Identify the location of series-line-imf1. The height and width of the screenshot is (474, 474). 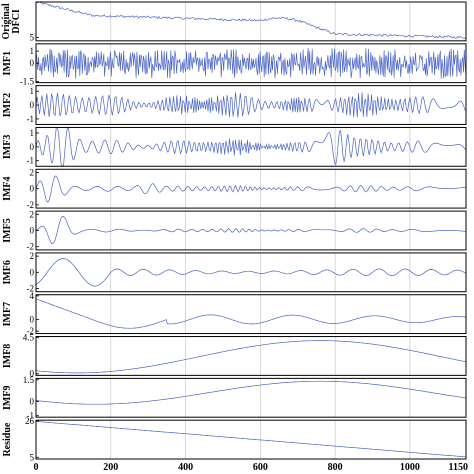
(251, 63).